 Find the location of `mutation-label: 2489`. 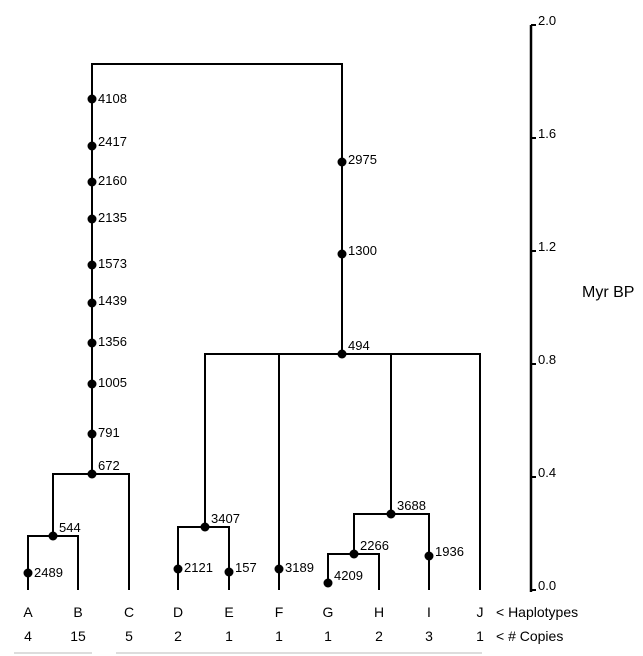

mutation-label: 2489 is located at coordinates (48, 572).